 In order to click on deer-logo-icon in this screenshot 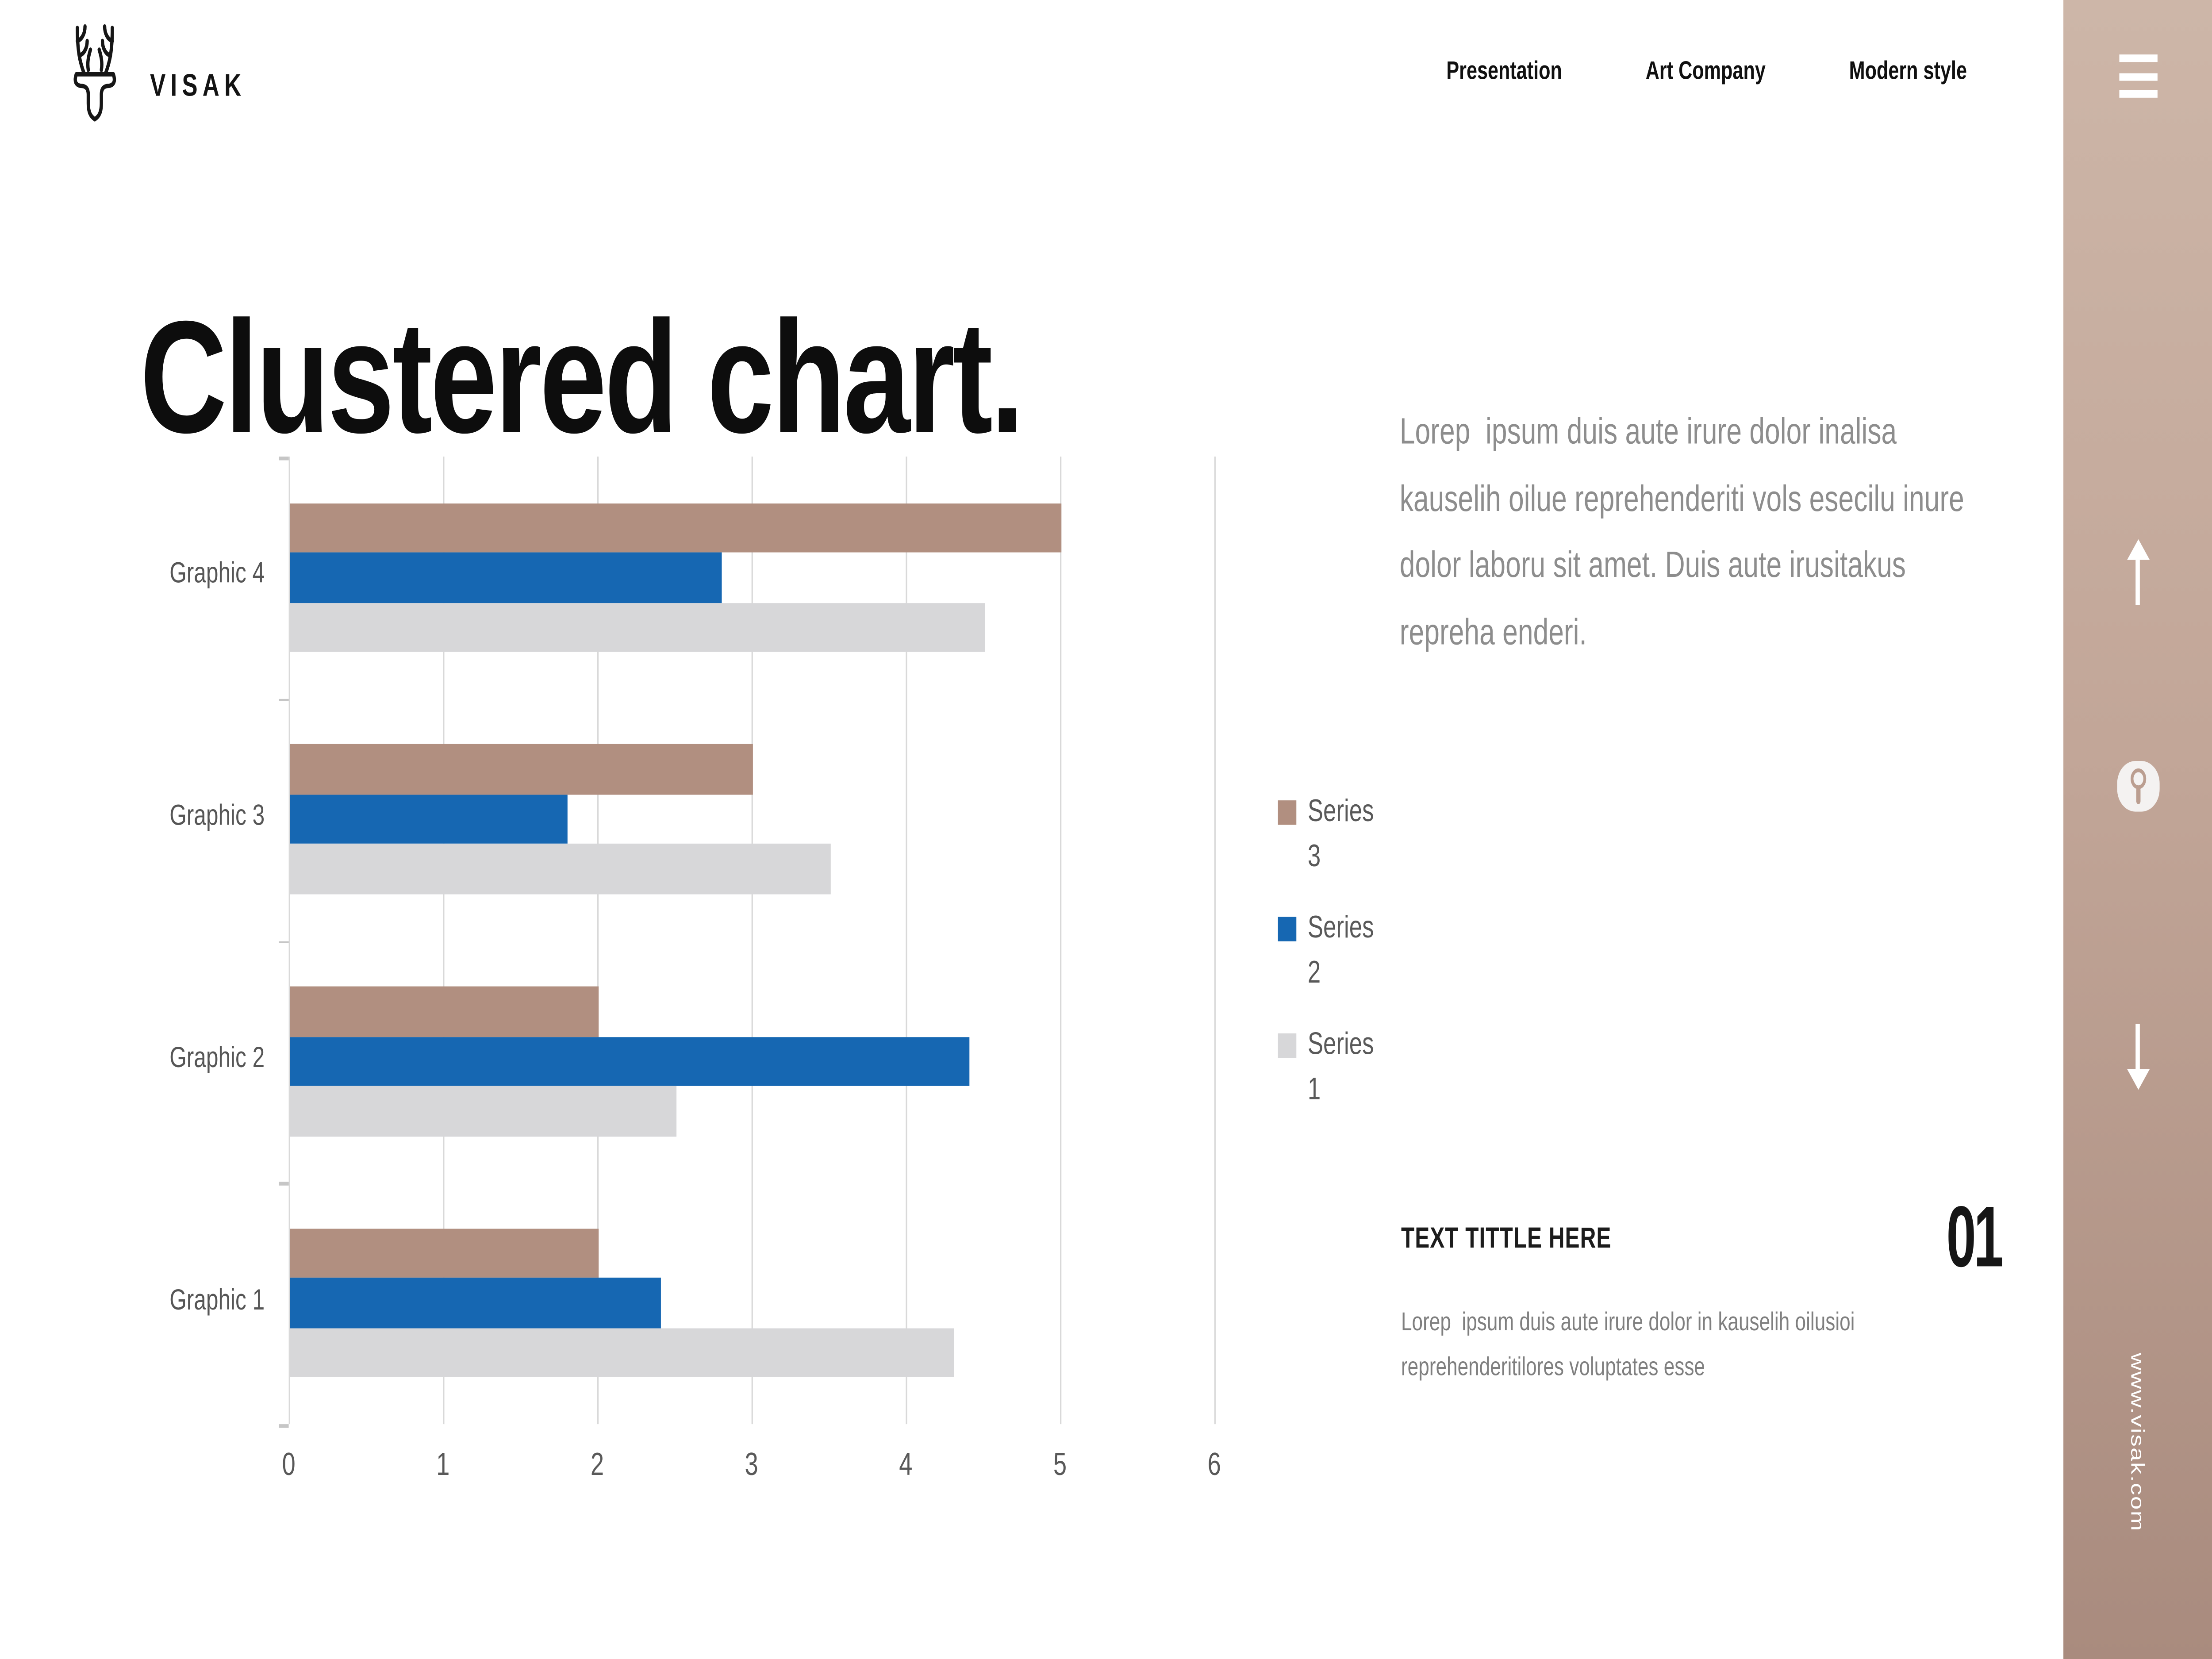, I will do `click(94, 73)`.